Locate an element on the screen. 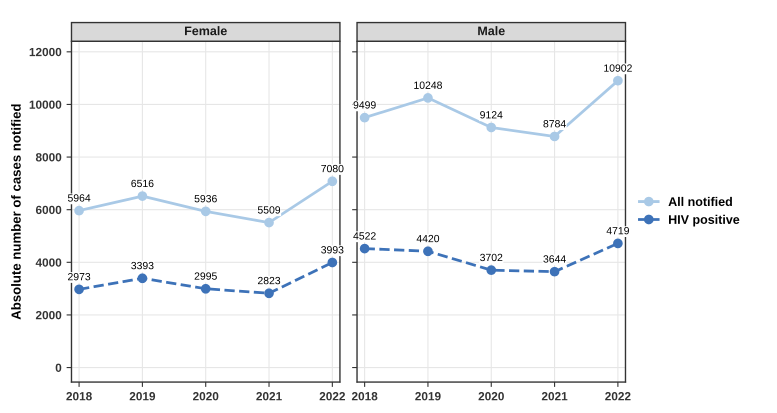  y-tick-label: 10000 is located at coordinates (46, 104).